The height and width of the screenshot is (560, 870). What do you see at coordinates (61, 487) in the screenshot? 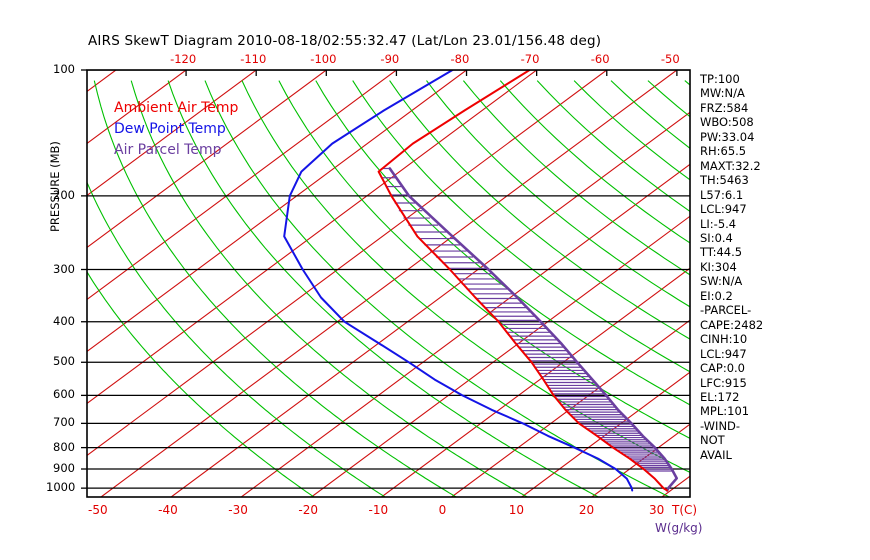
I see `pressure-tick-1000: 1000` at bounding box center [61, 487].